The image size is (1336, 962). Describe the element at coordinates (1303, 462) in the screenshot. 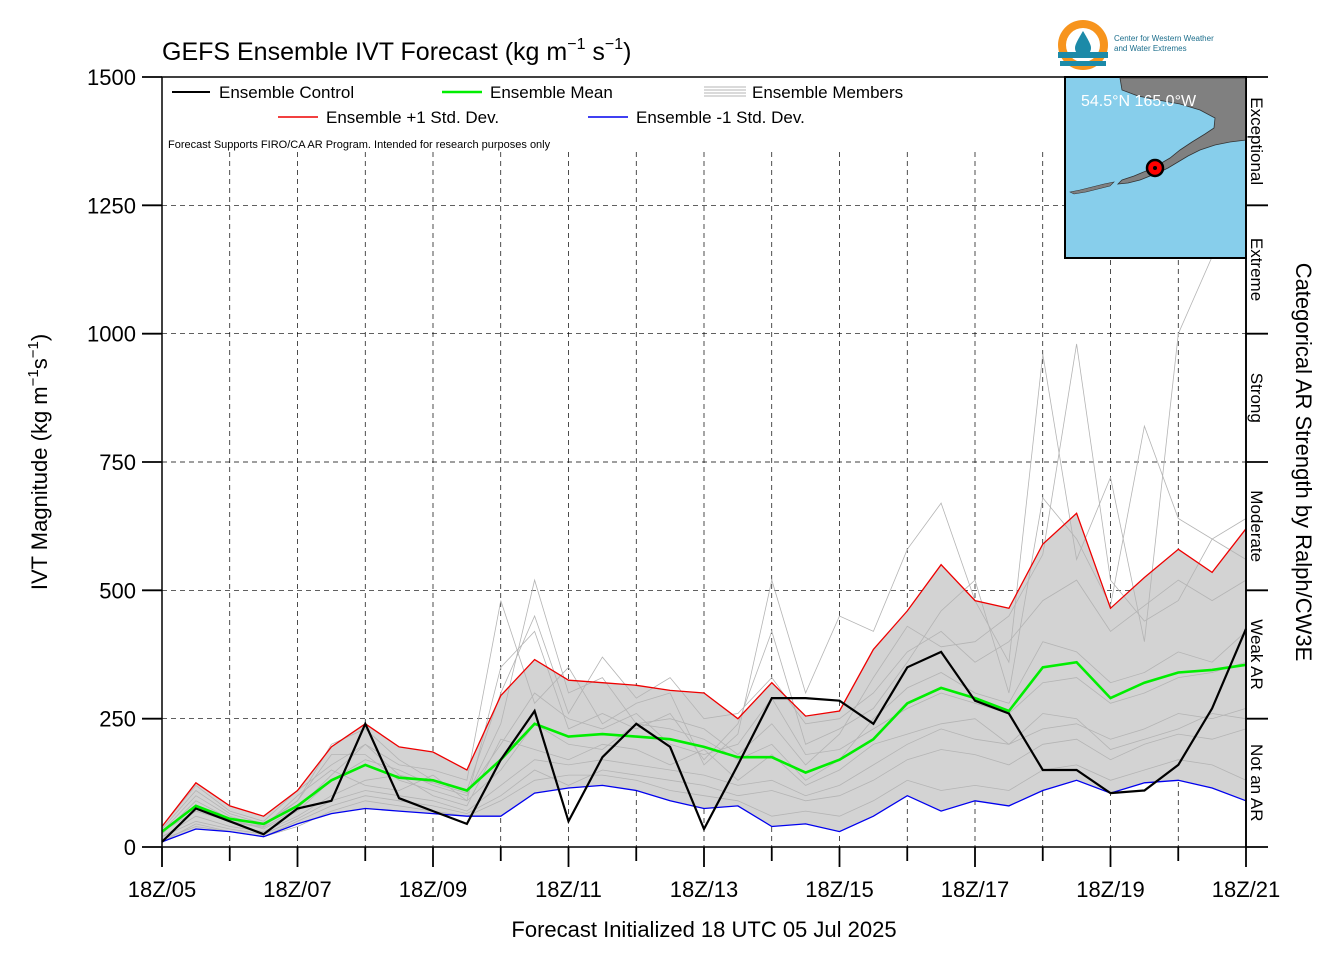

I see `right-axis-label: Categorical AR Strength by Ralph/CW3E` at that location.